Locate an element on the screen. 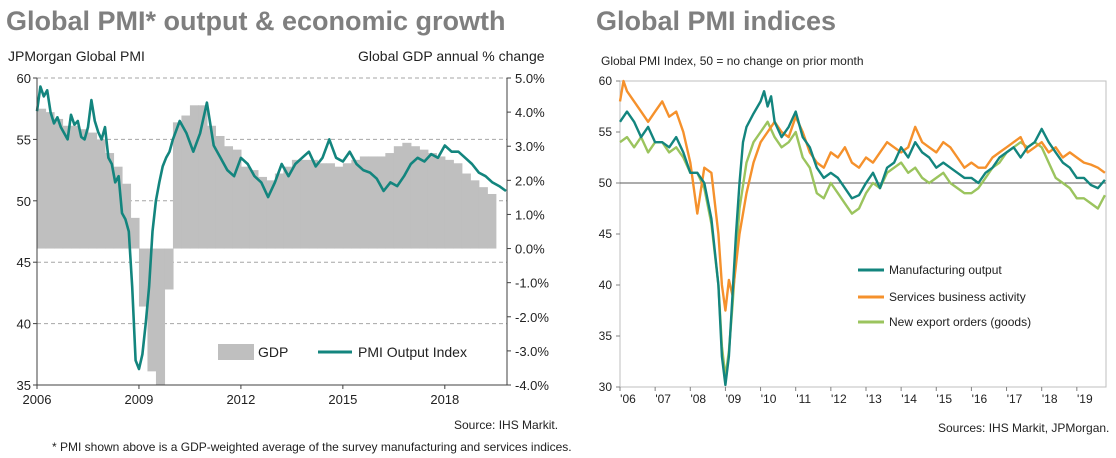 This screenshot has height=458, width=1116. x-tick-label: 2009 is located at coordinates (138, 399).